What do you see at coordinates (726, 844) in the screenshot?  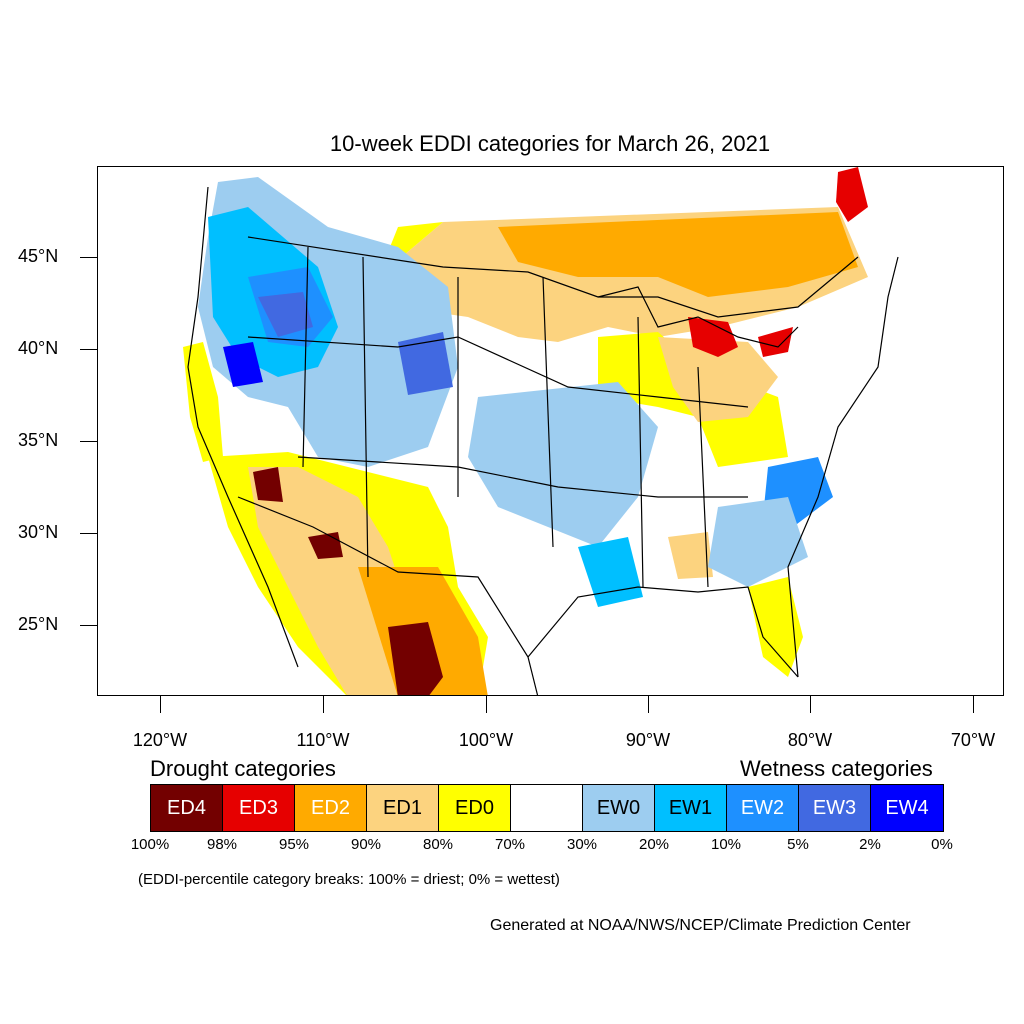 I see `legend-break-label: 10%` at bounding box center [726, 844].